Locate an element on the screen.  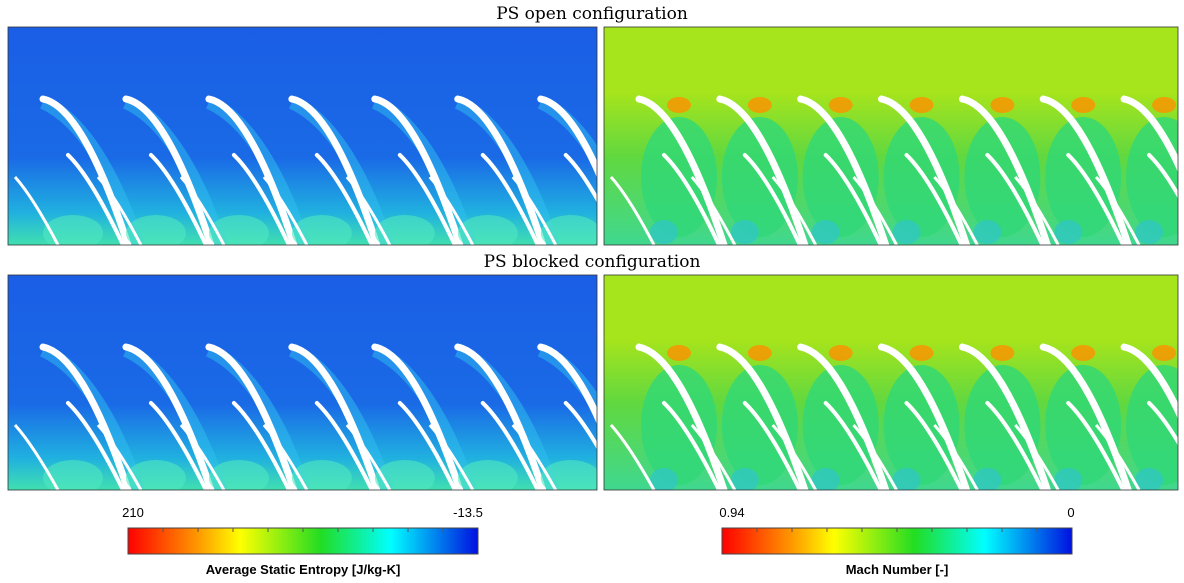
colorbar-max: 0 is located at coordinates (1070, 512).